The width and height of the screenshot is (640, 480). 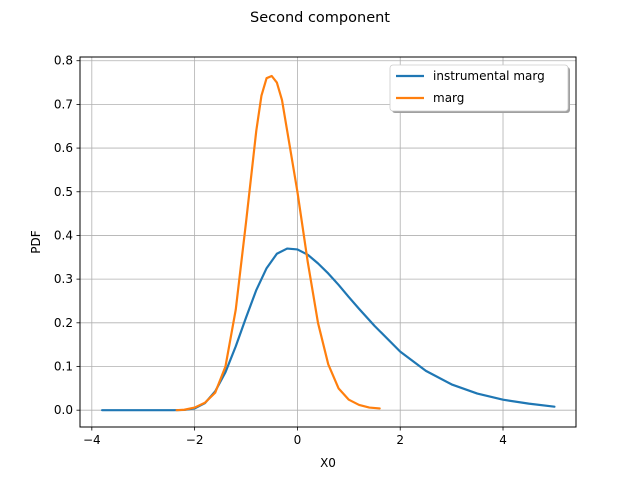 I want to click on x-tick-label: 2, so click(x=400, y=440).